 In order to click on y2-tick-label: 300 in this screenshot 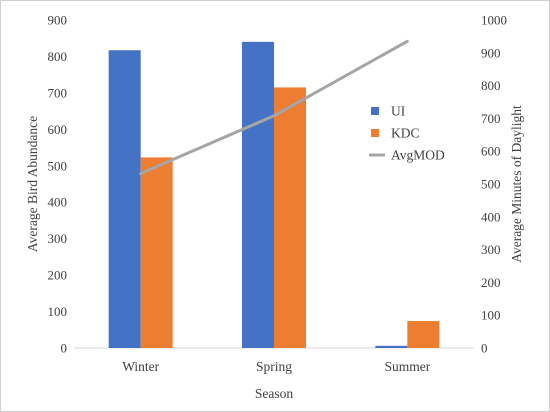, I will do `click(491, 249)`.